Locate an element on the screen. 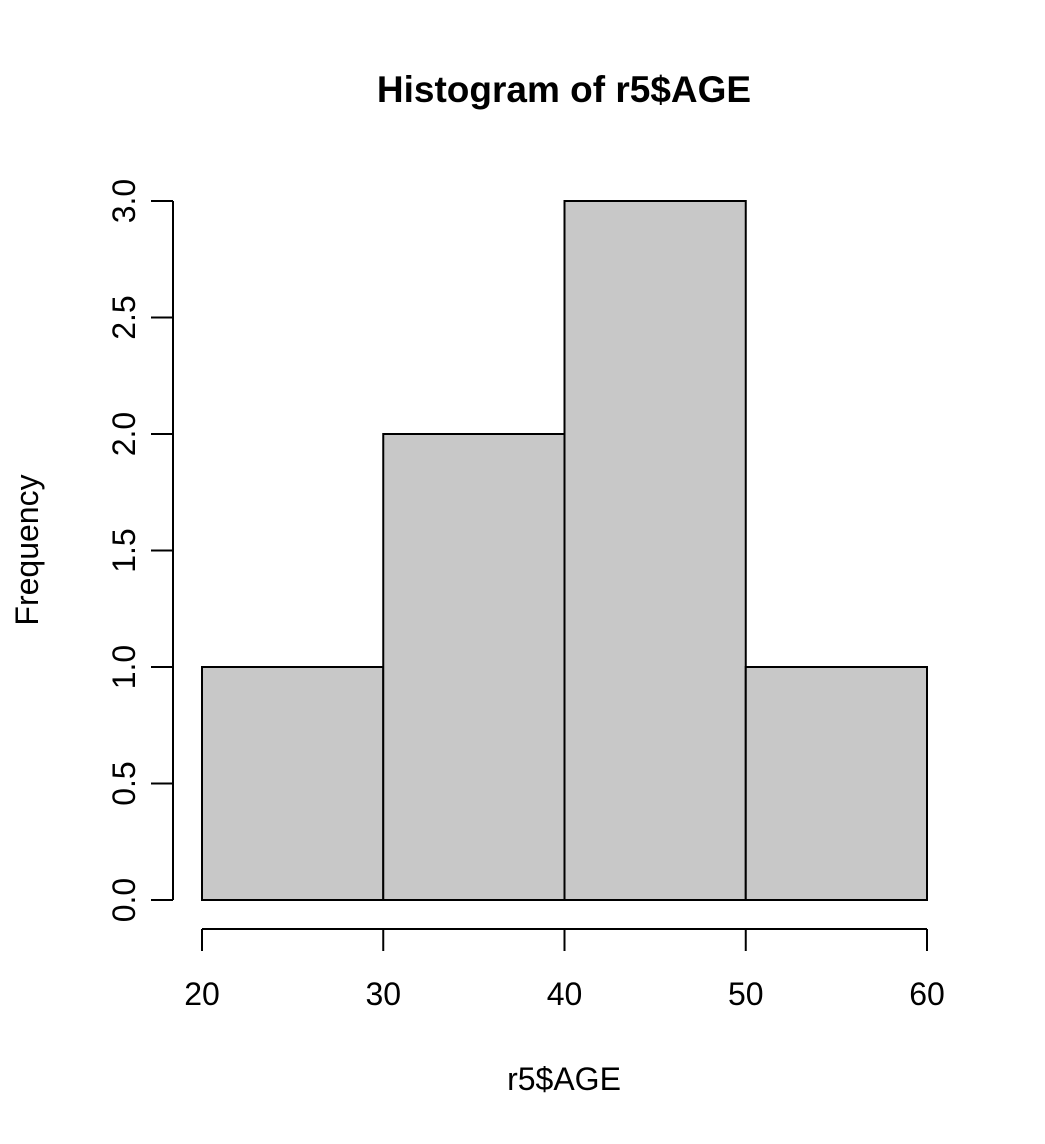 This screenshot has height=1144, width=1045. x-tick-label: 60 is located at coordinates (927, 994).